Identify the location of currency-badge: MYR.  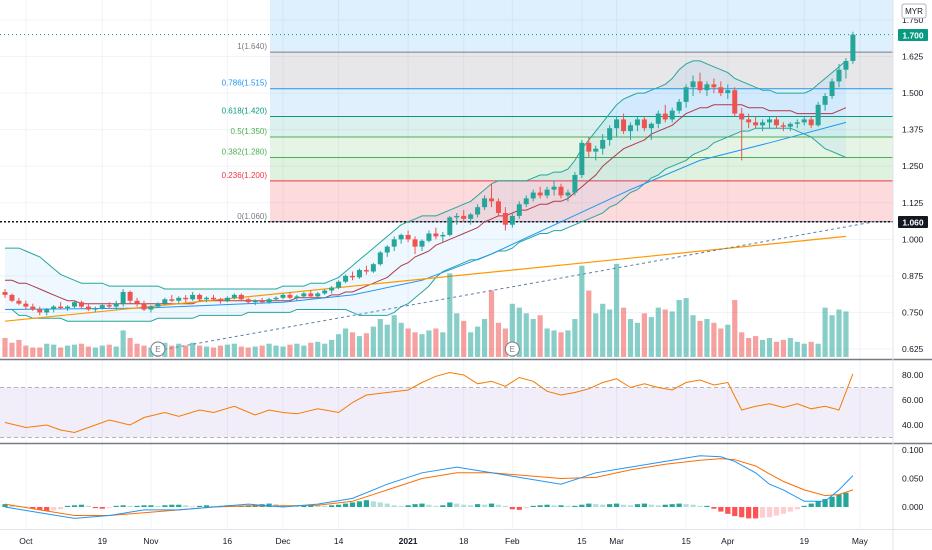
(914, 11).